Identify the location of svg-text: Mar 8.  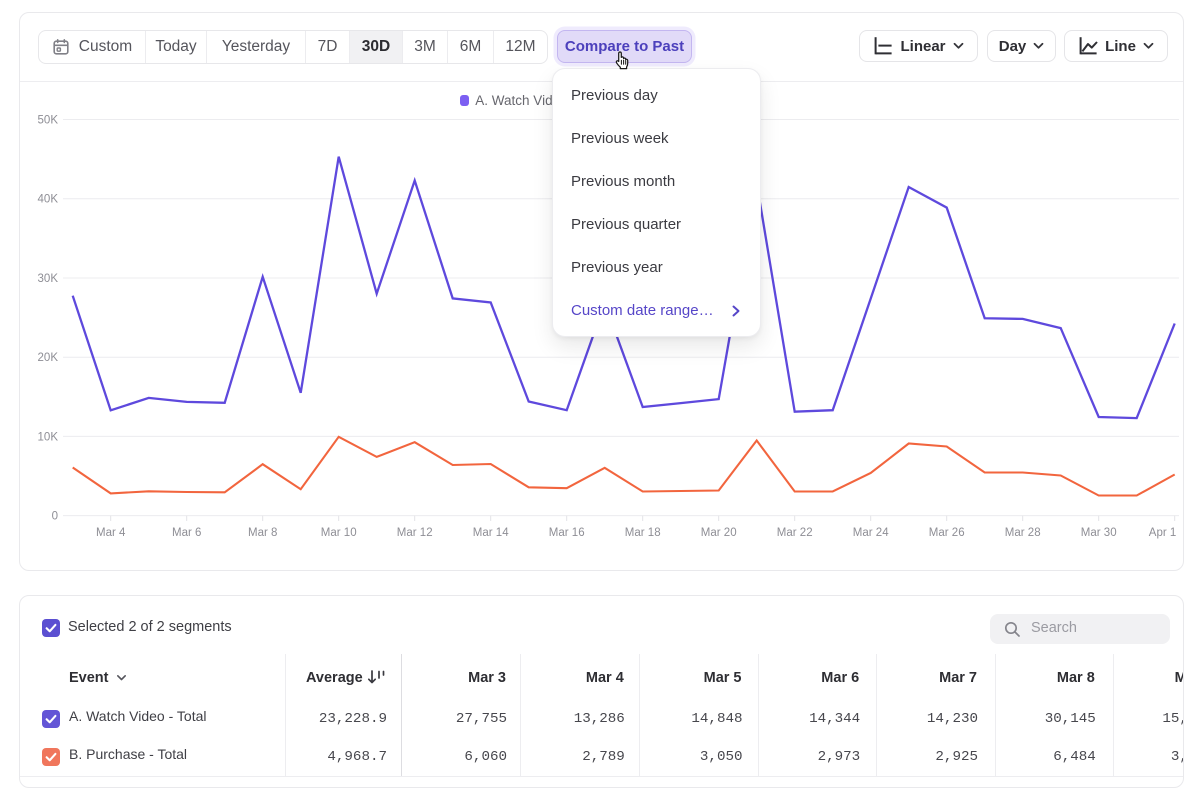
(262, 533).